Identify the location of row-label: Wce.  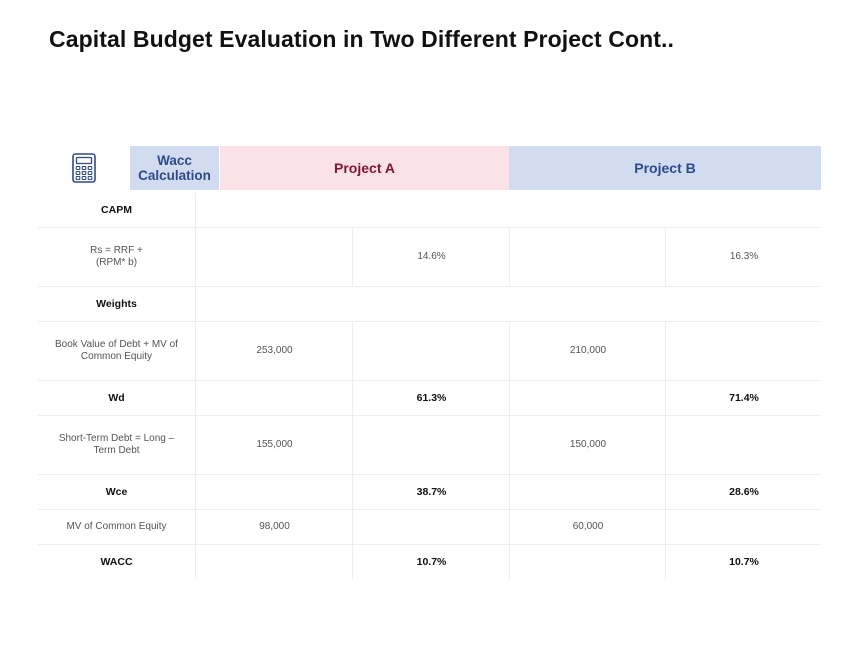
(116, 492).